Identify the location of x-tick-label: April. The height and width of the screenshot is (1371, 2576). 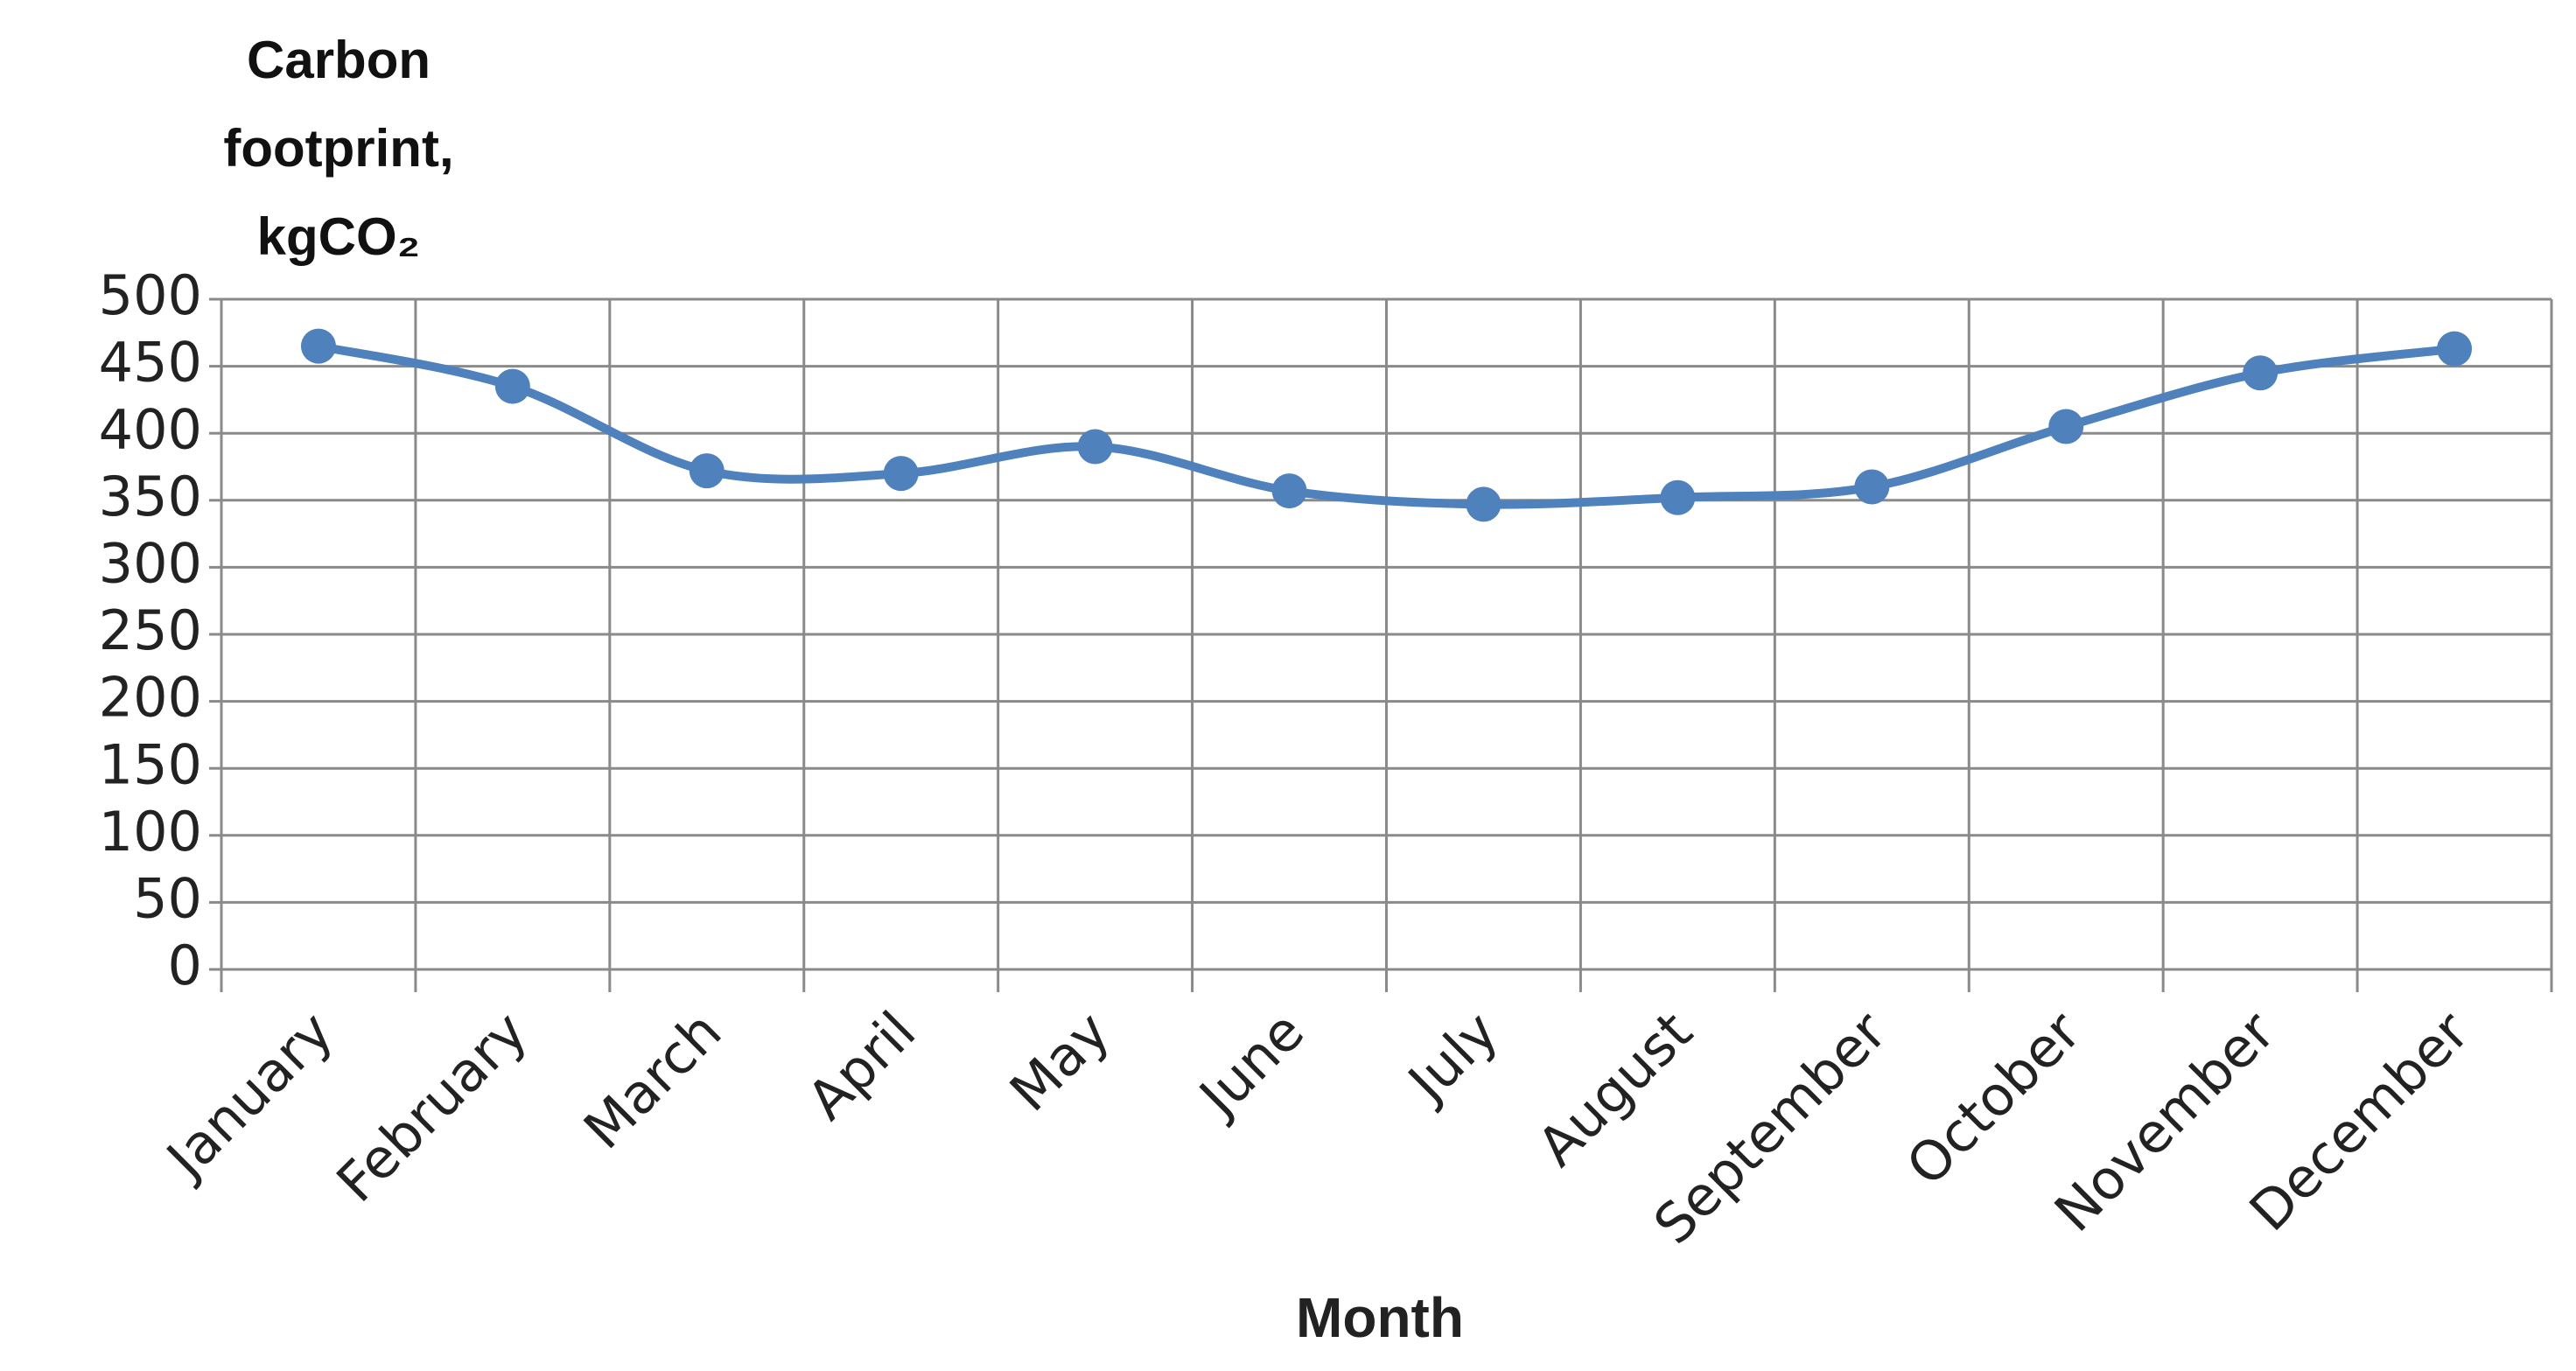
(861, 1065).